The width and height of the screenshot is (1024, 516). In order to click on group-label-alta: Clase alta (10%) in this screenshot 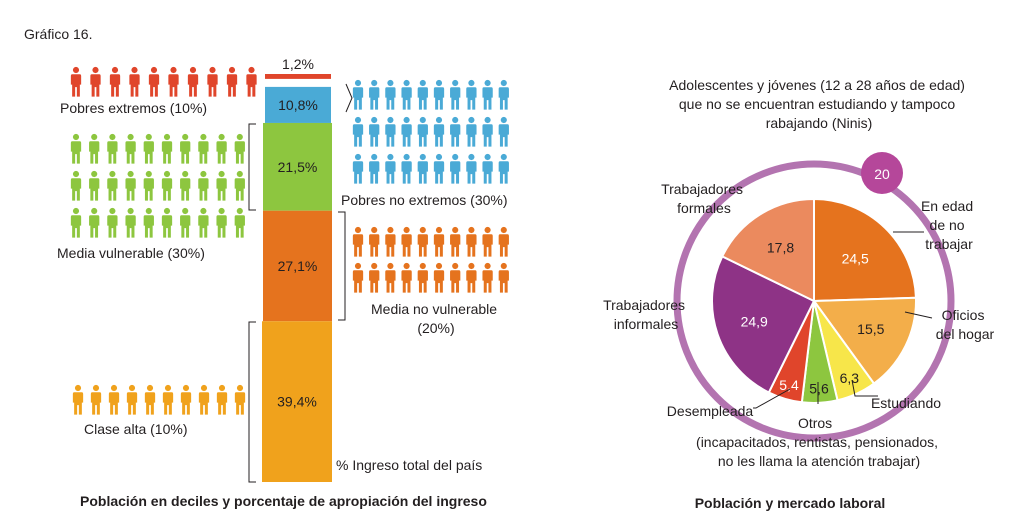, I will do `click(136, 429)`.